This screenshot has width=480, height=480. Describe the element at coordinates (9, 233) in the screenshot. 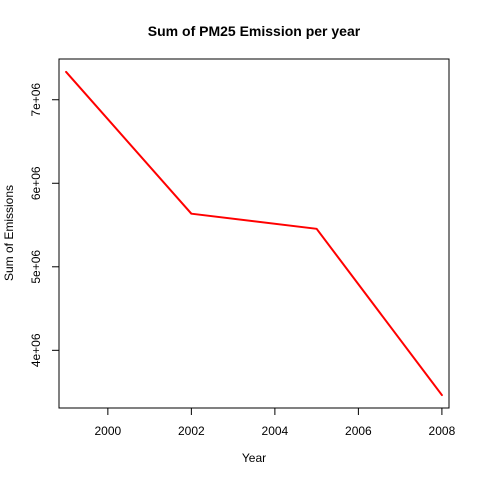

I see `y-axis-label: Sum of Emissions` at that location.